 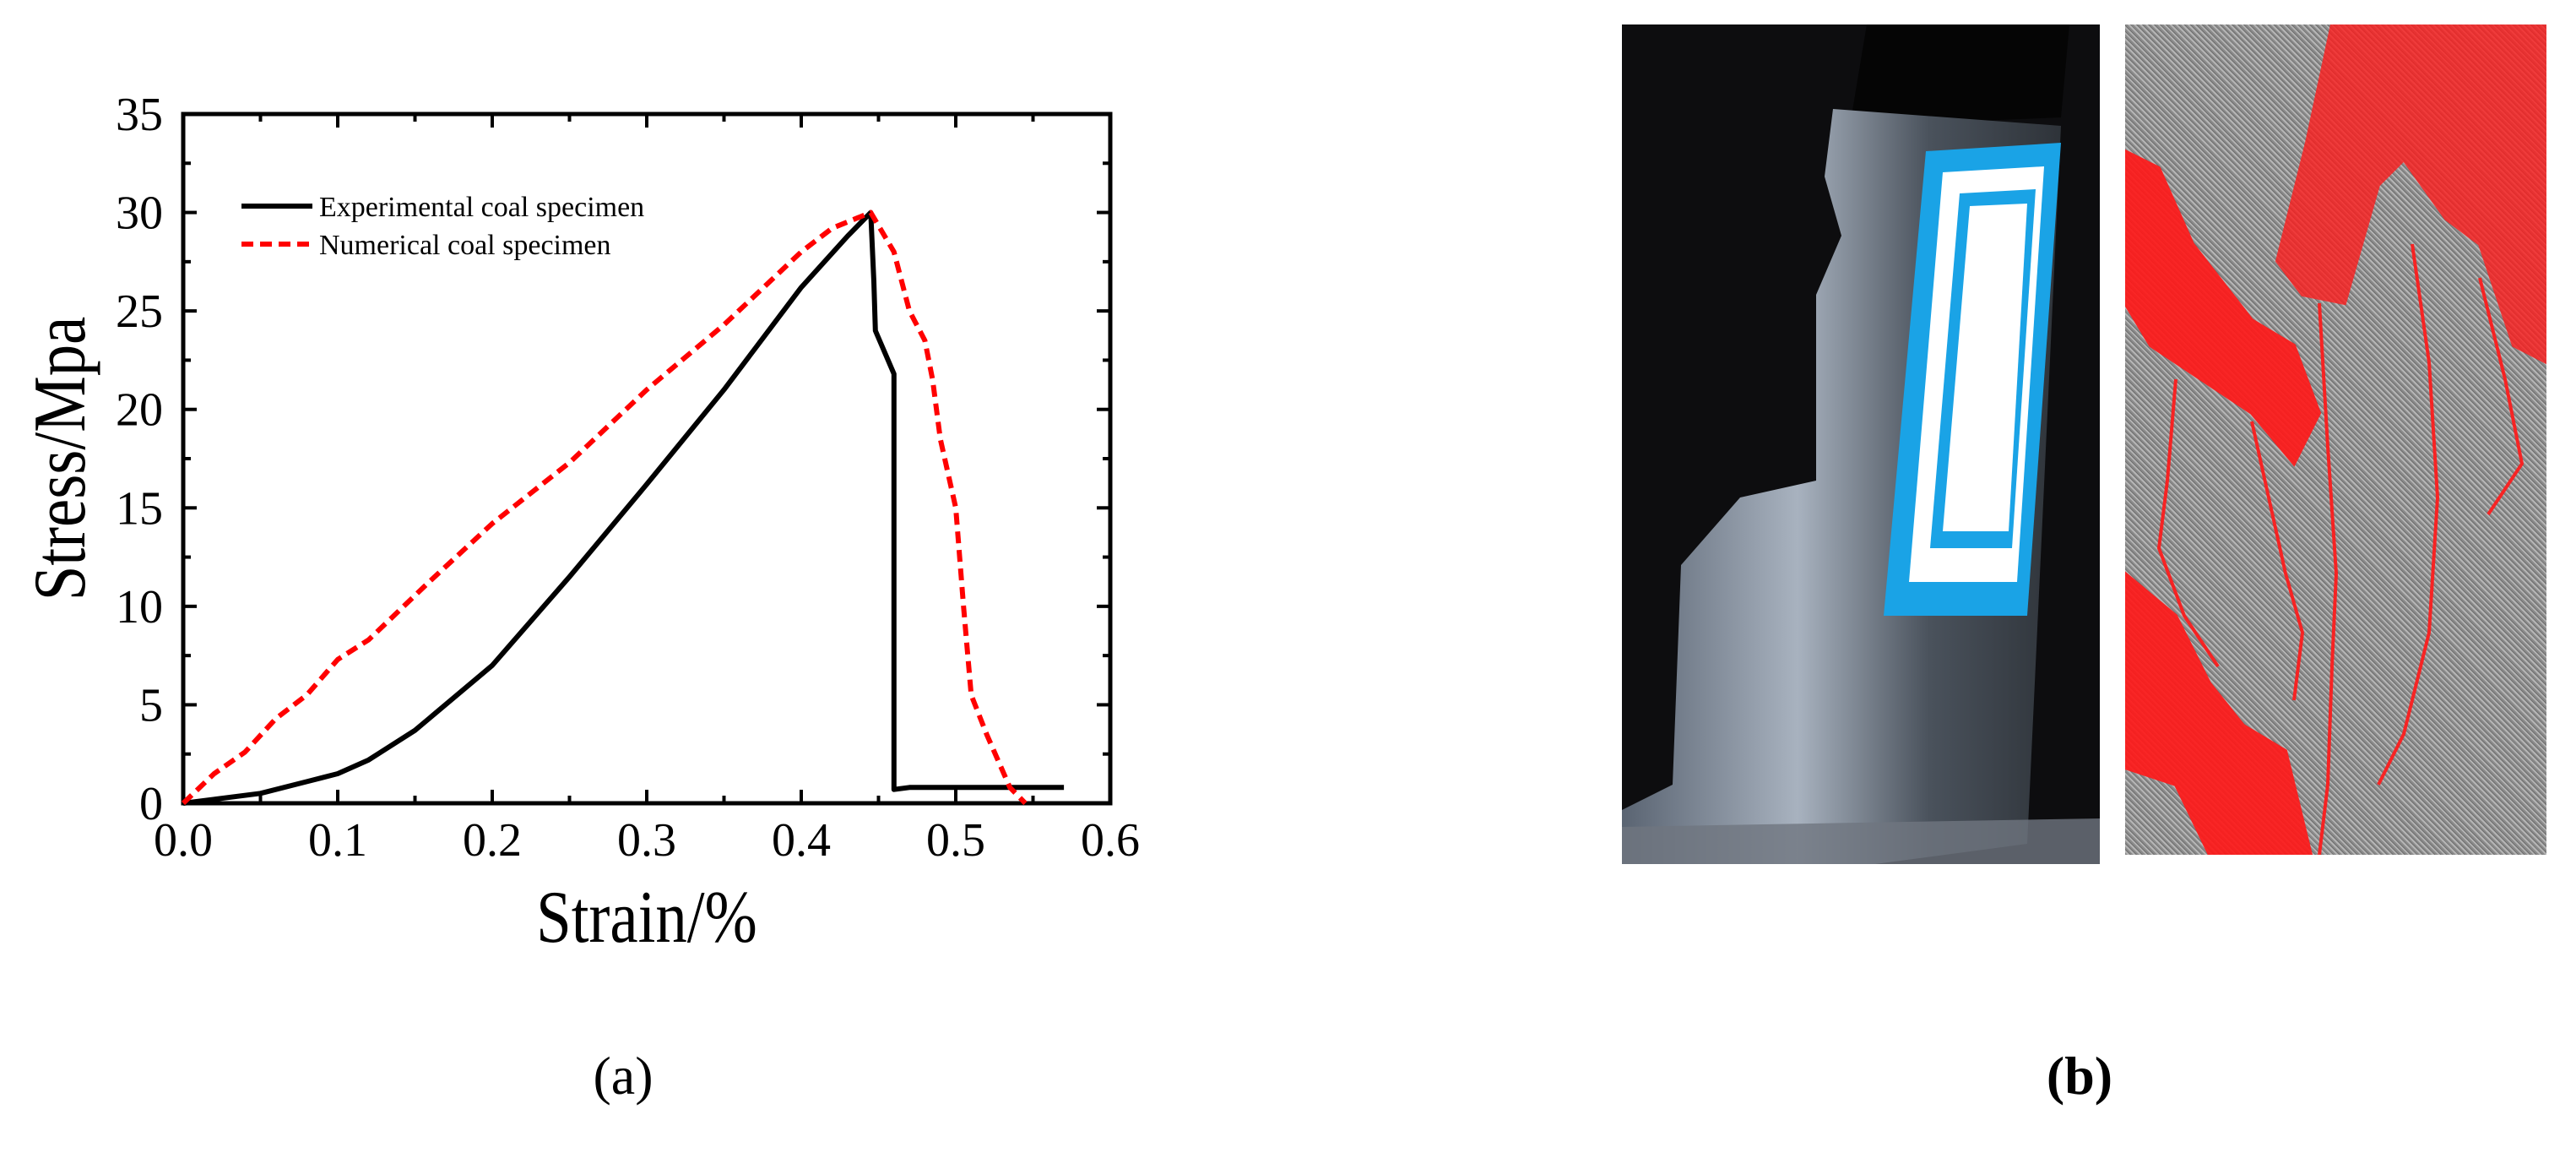 I want to click on y-tick-label: 35, so click(x=140, y=115).